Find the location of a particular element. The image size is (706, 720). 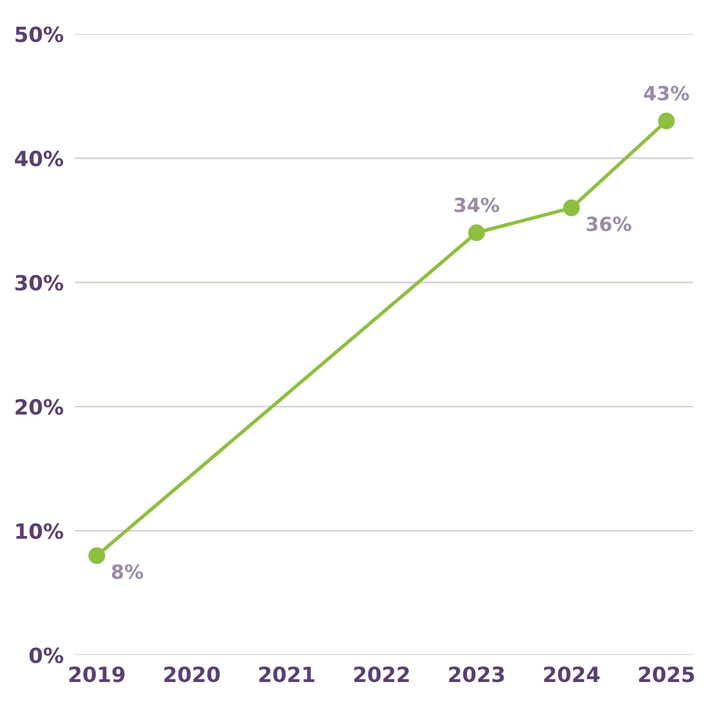

y-tick-label: 50% is located at coordinates (40, 34).